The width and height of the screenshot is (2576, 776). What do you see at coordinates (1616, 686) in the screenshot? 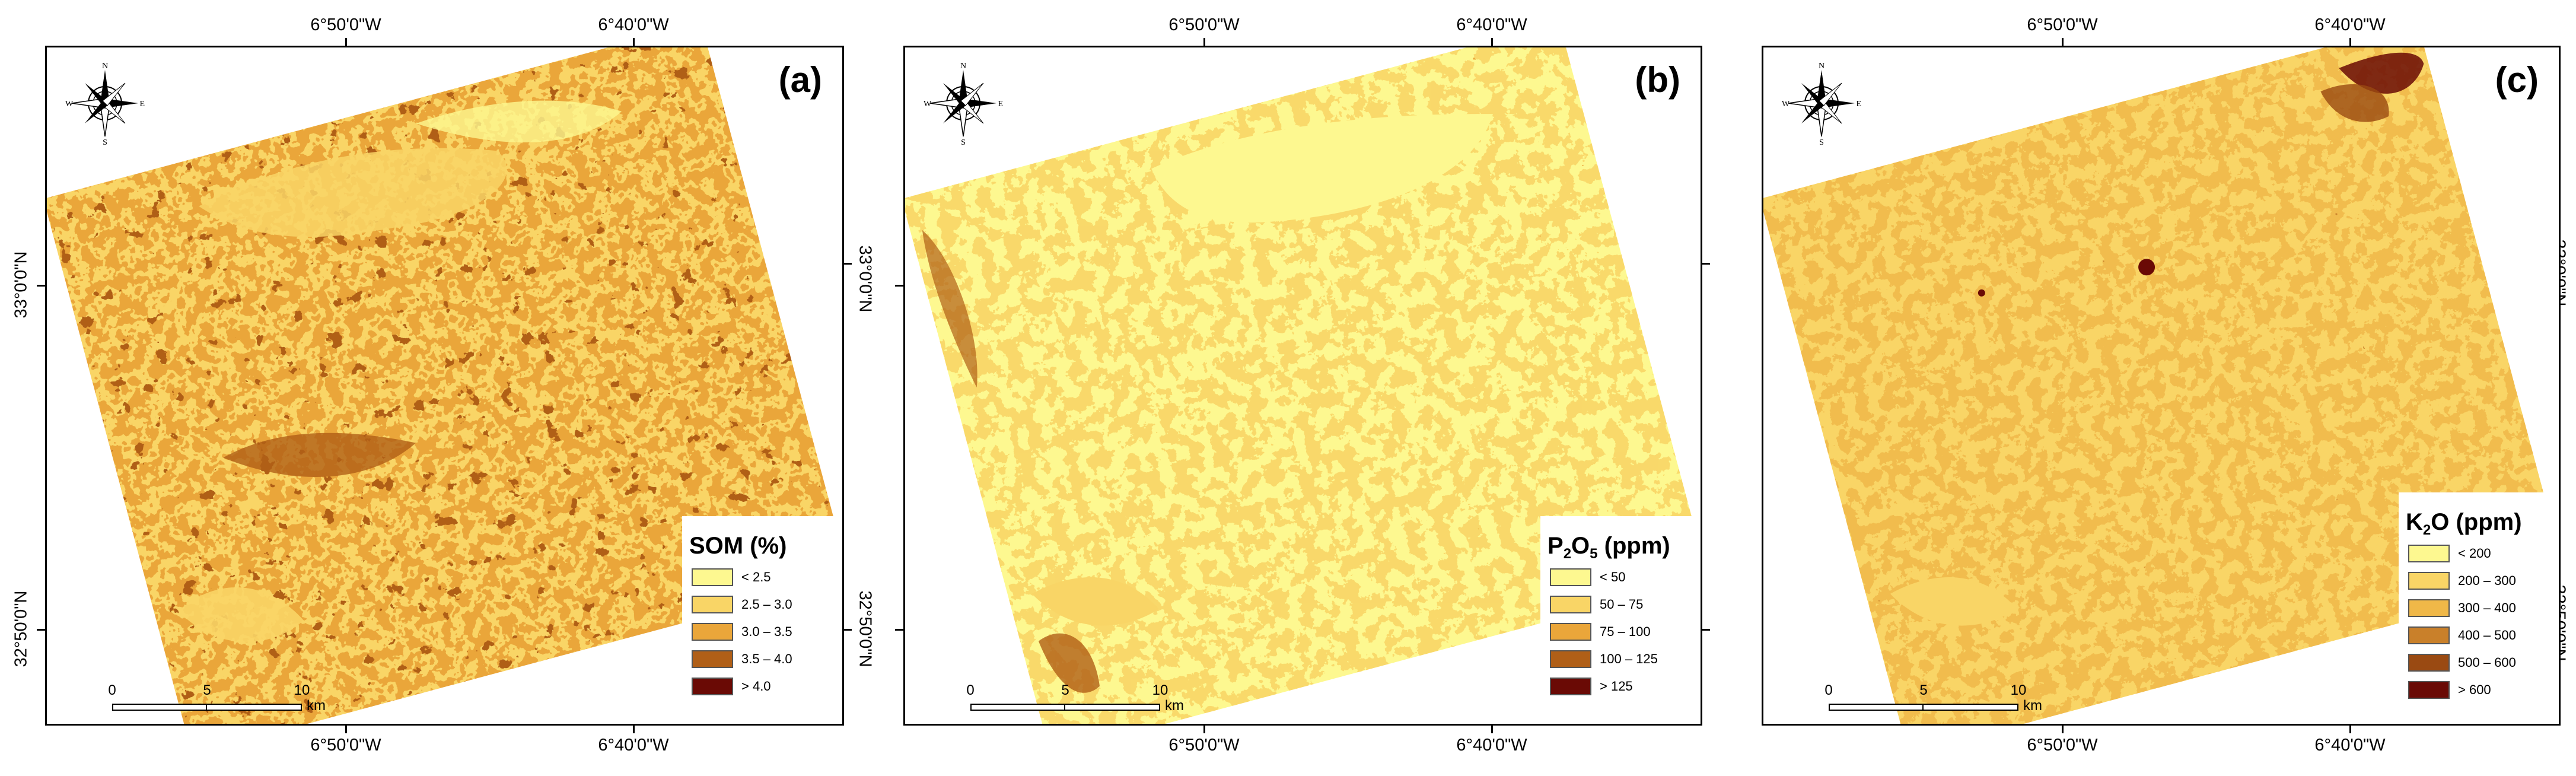
I see `legend-label: > 125` at bounding box center [1616, 686].